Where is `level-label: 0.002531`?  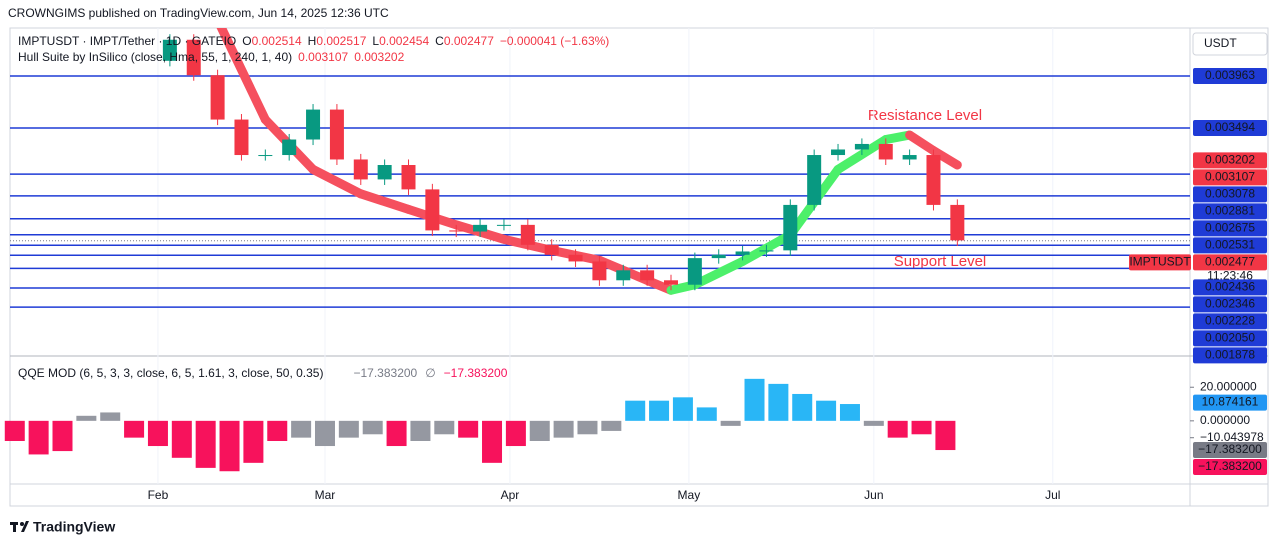
level-label: 0.002531 is located at coordinates (1230, 245).